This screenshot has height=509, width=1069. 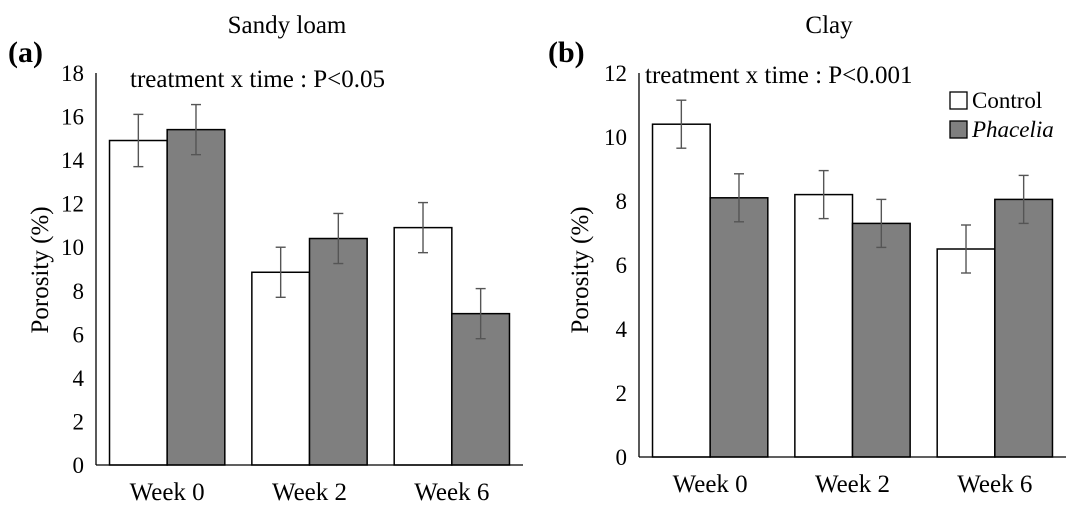 What do you see at coordinates (287, 25) in the screenshot?
I see `chart-title: Sandy loam` at bounding box center [287, 25].